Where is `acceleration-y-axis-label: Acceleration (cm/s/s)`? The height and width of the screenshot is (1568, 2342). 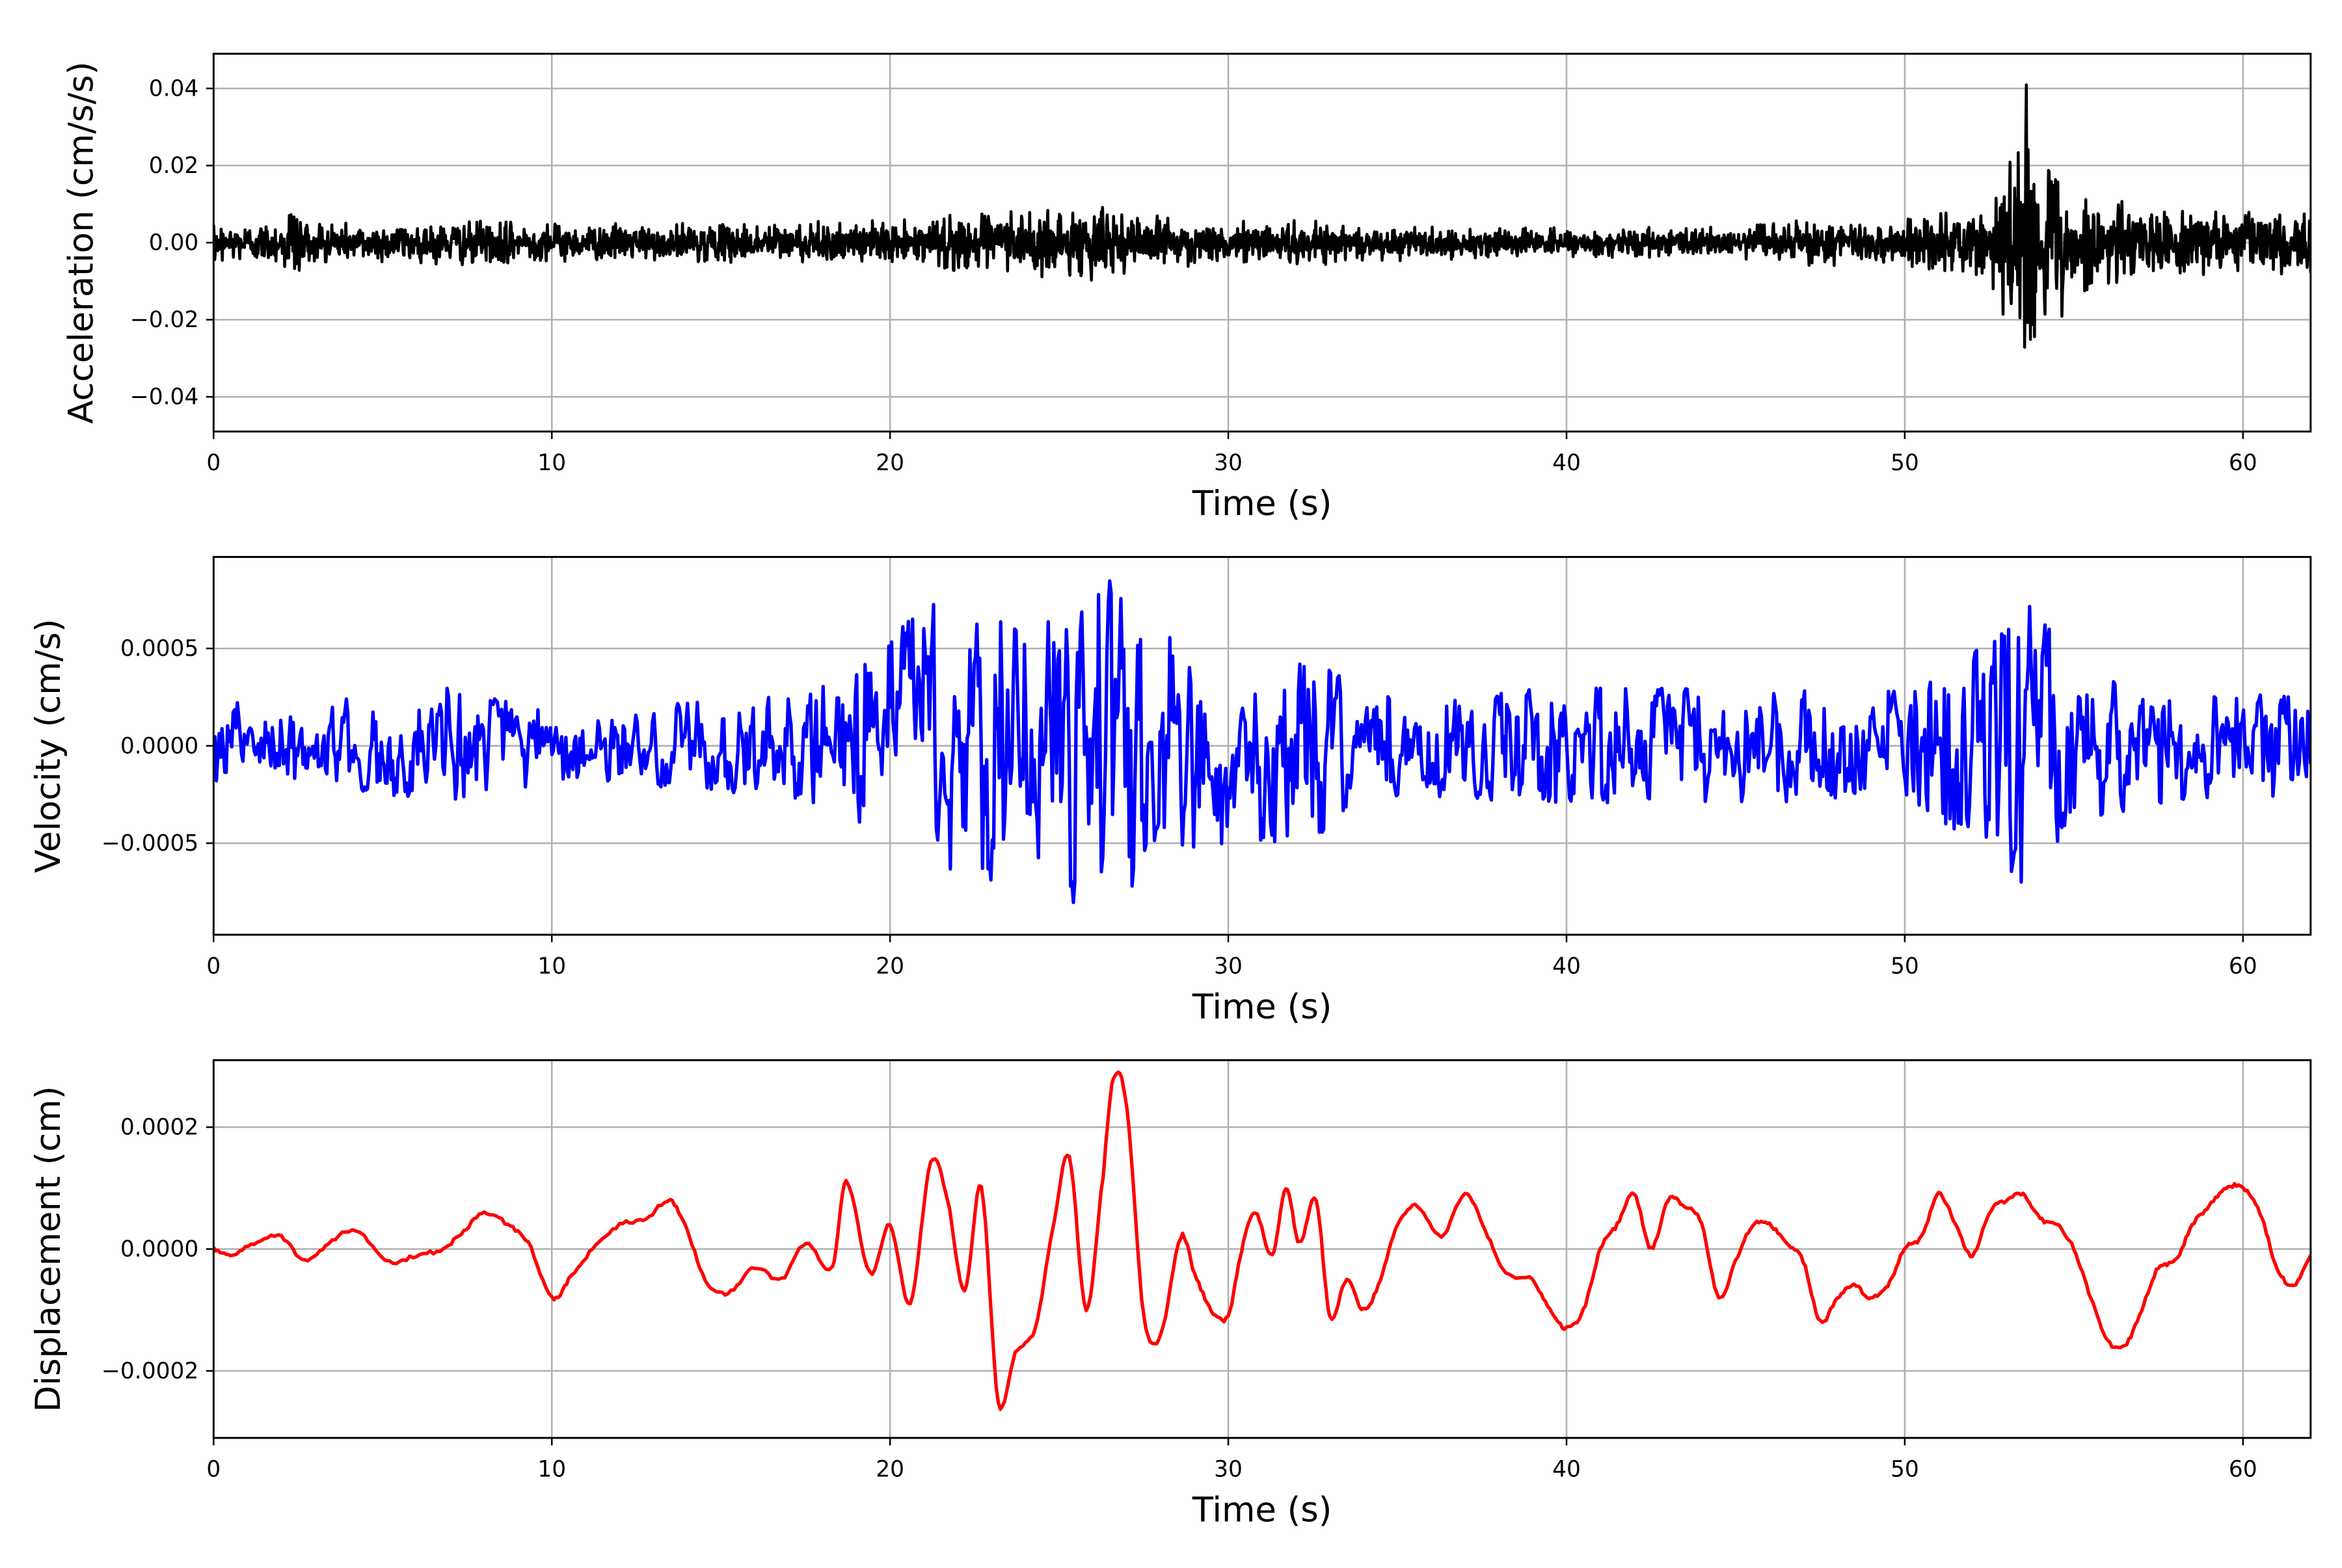 acceleration-y-axis-label: Acceleration (cm/s/s) is located at coordinates (81, 243).